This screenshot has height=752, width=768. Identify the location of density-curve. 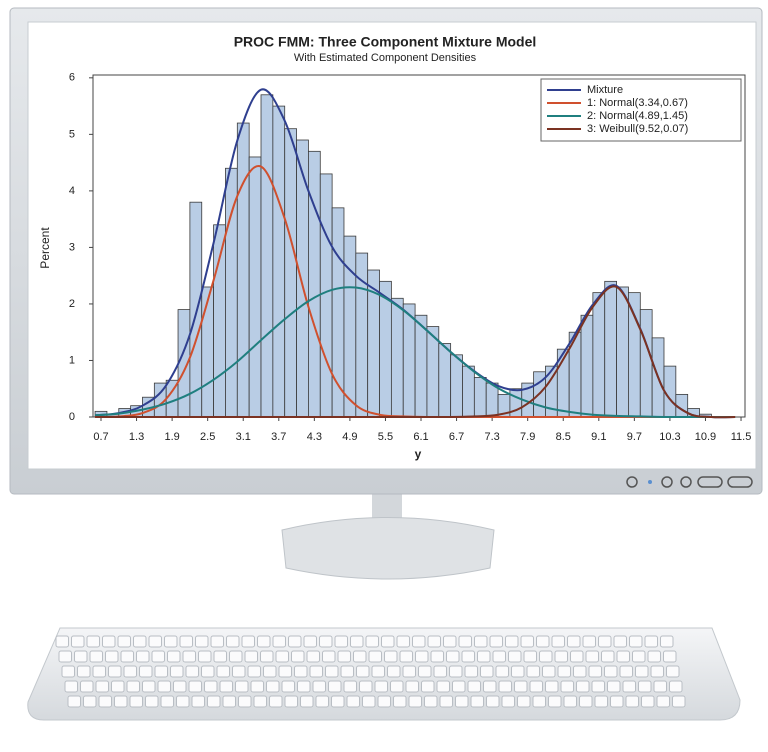
(415, 352).